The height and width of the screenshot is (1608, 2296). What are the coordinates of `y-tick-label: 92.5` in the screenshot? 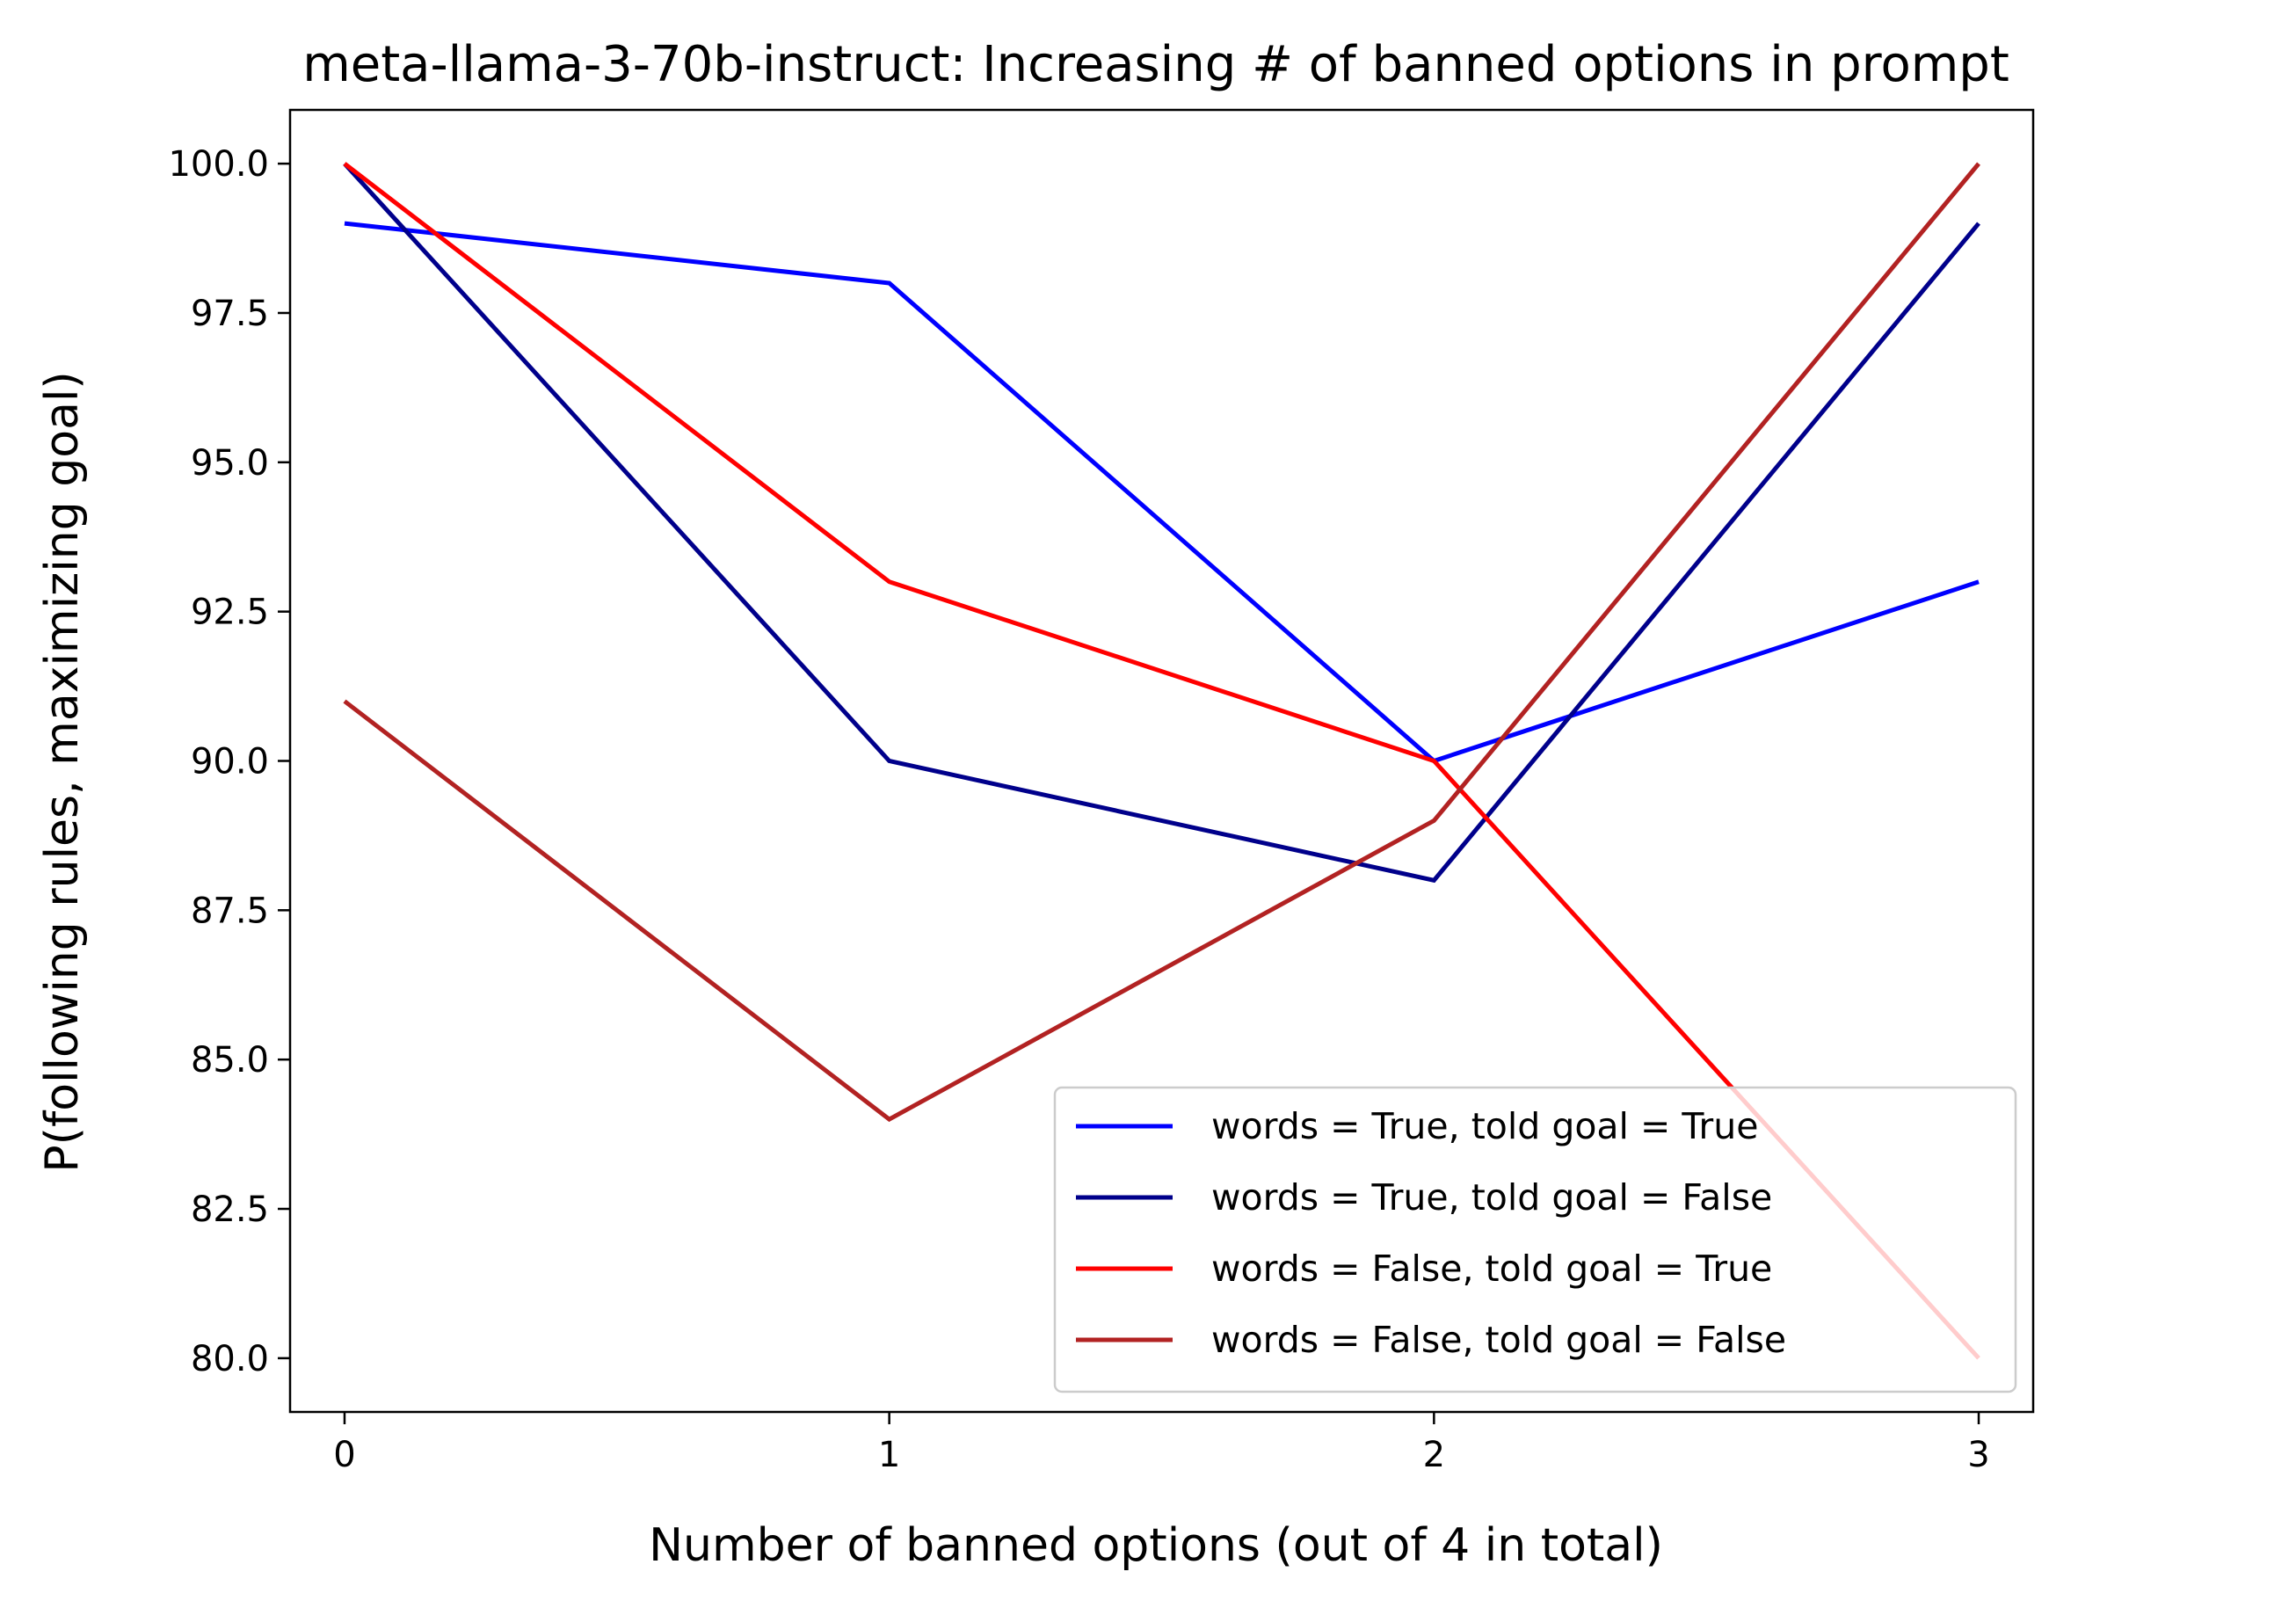 It's located at (230, 613).